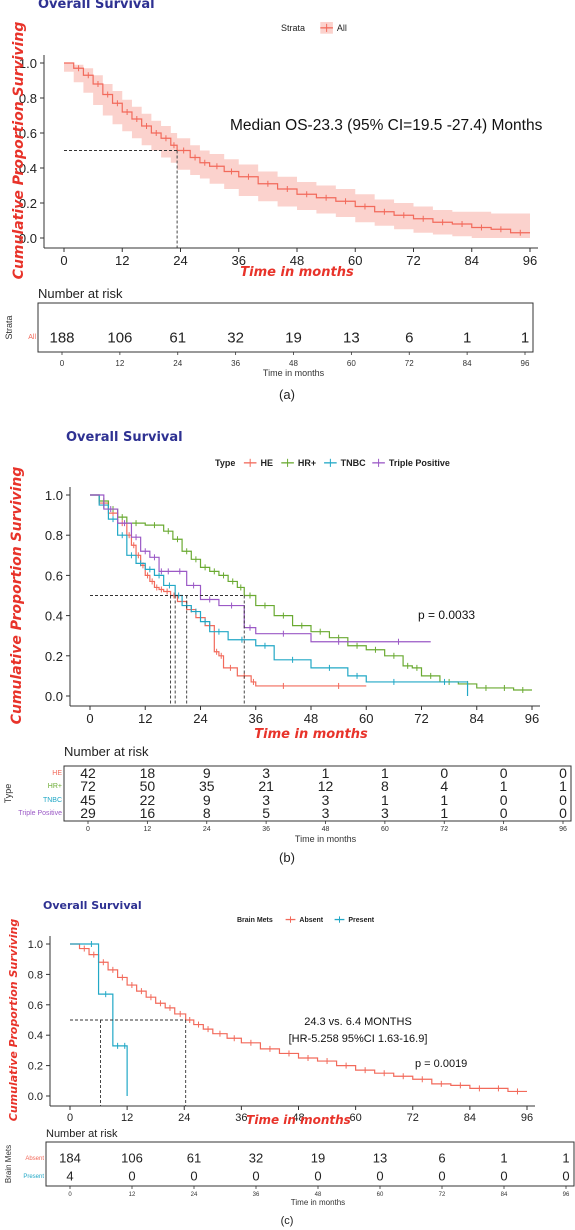  Describe the element at coordinates (311, 718) in the screenshot. I see `x-tick-label: 48` at that location.